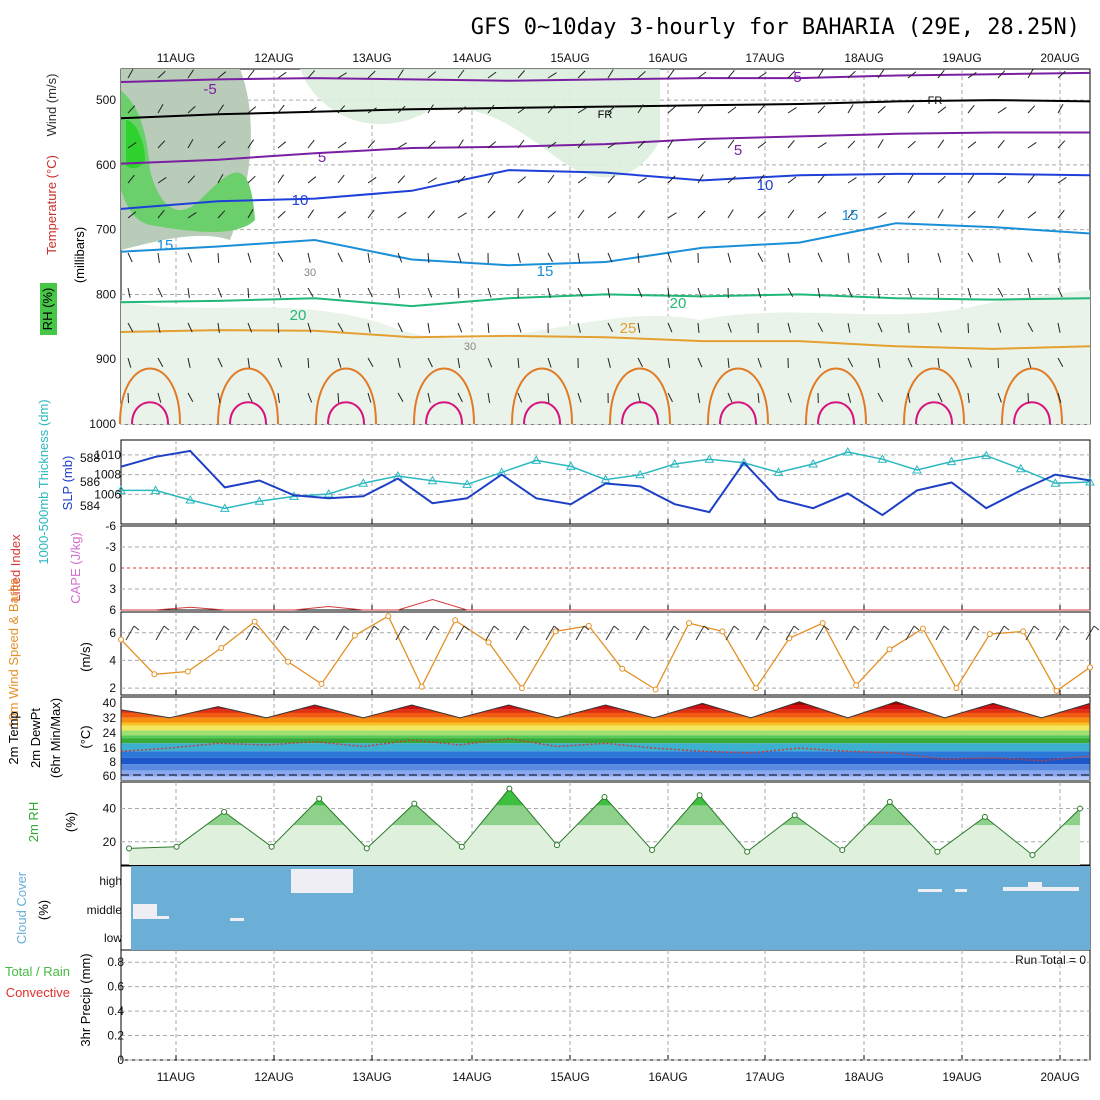  I want to click on thickness-tick: 584, so click(90, 506).